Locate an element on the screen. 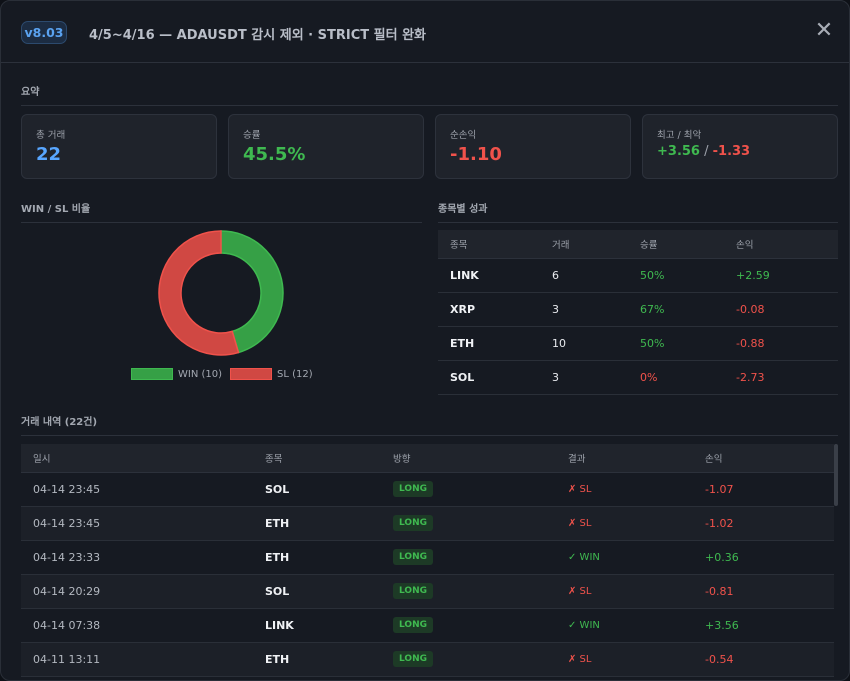 The height and width of the screenshot is (681, 850). table-row: 04-14 07:38 LINK LONG ✓ WIN +3.56 is located at coordinates (427, 625).